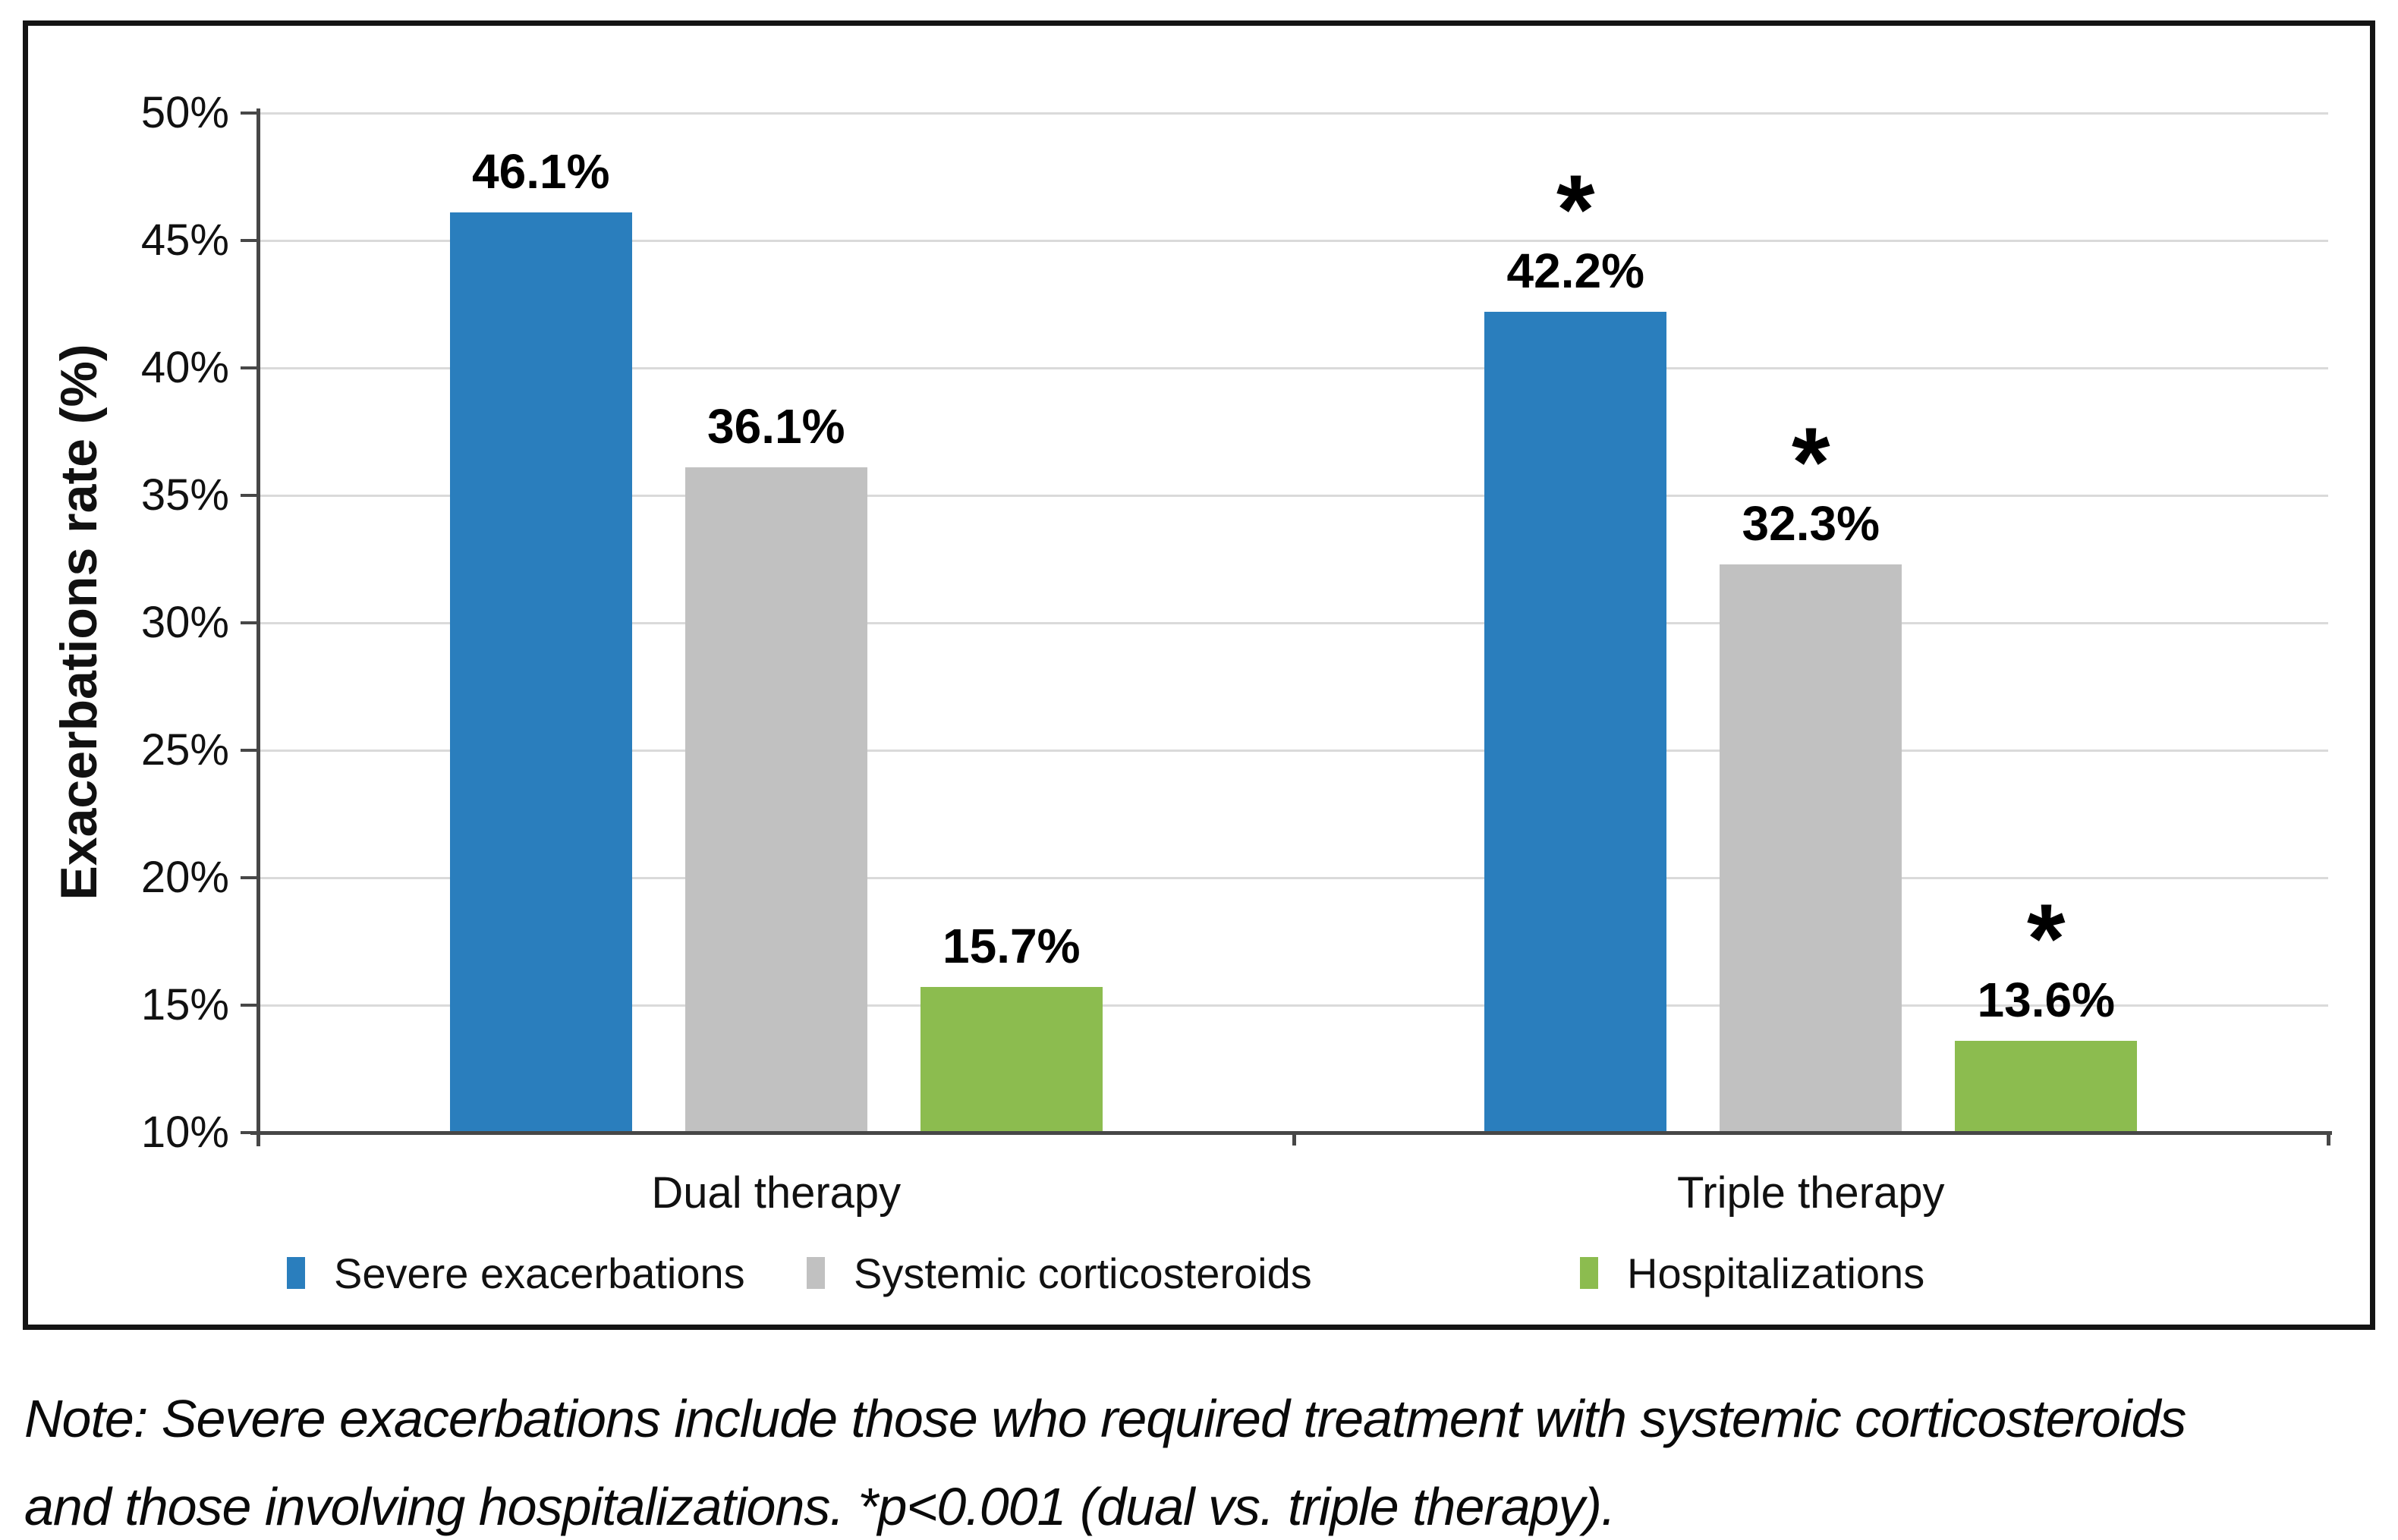 This screenshot has height=1540, width=2398. I want to click on category-label: Triple therapy, so click(1811, 1193).